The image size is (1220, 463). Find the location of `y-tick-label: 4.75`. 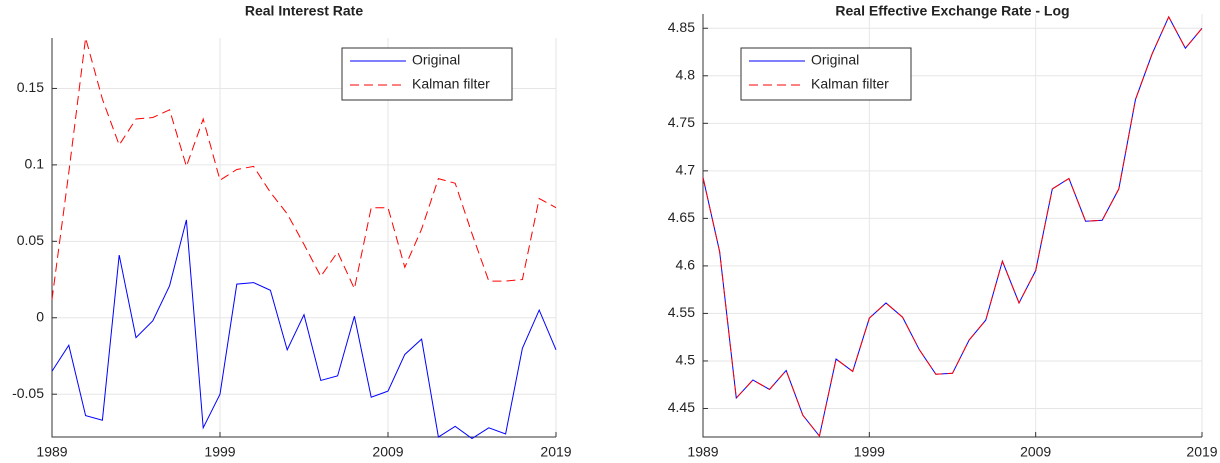

y-tick-label: 4.75 is located at coordinates (681, 122).